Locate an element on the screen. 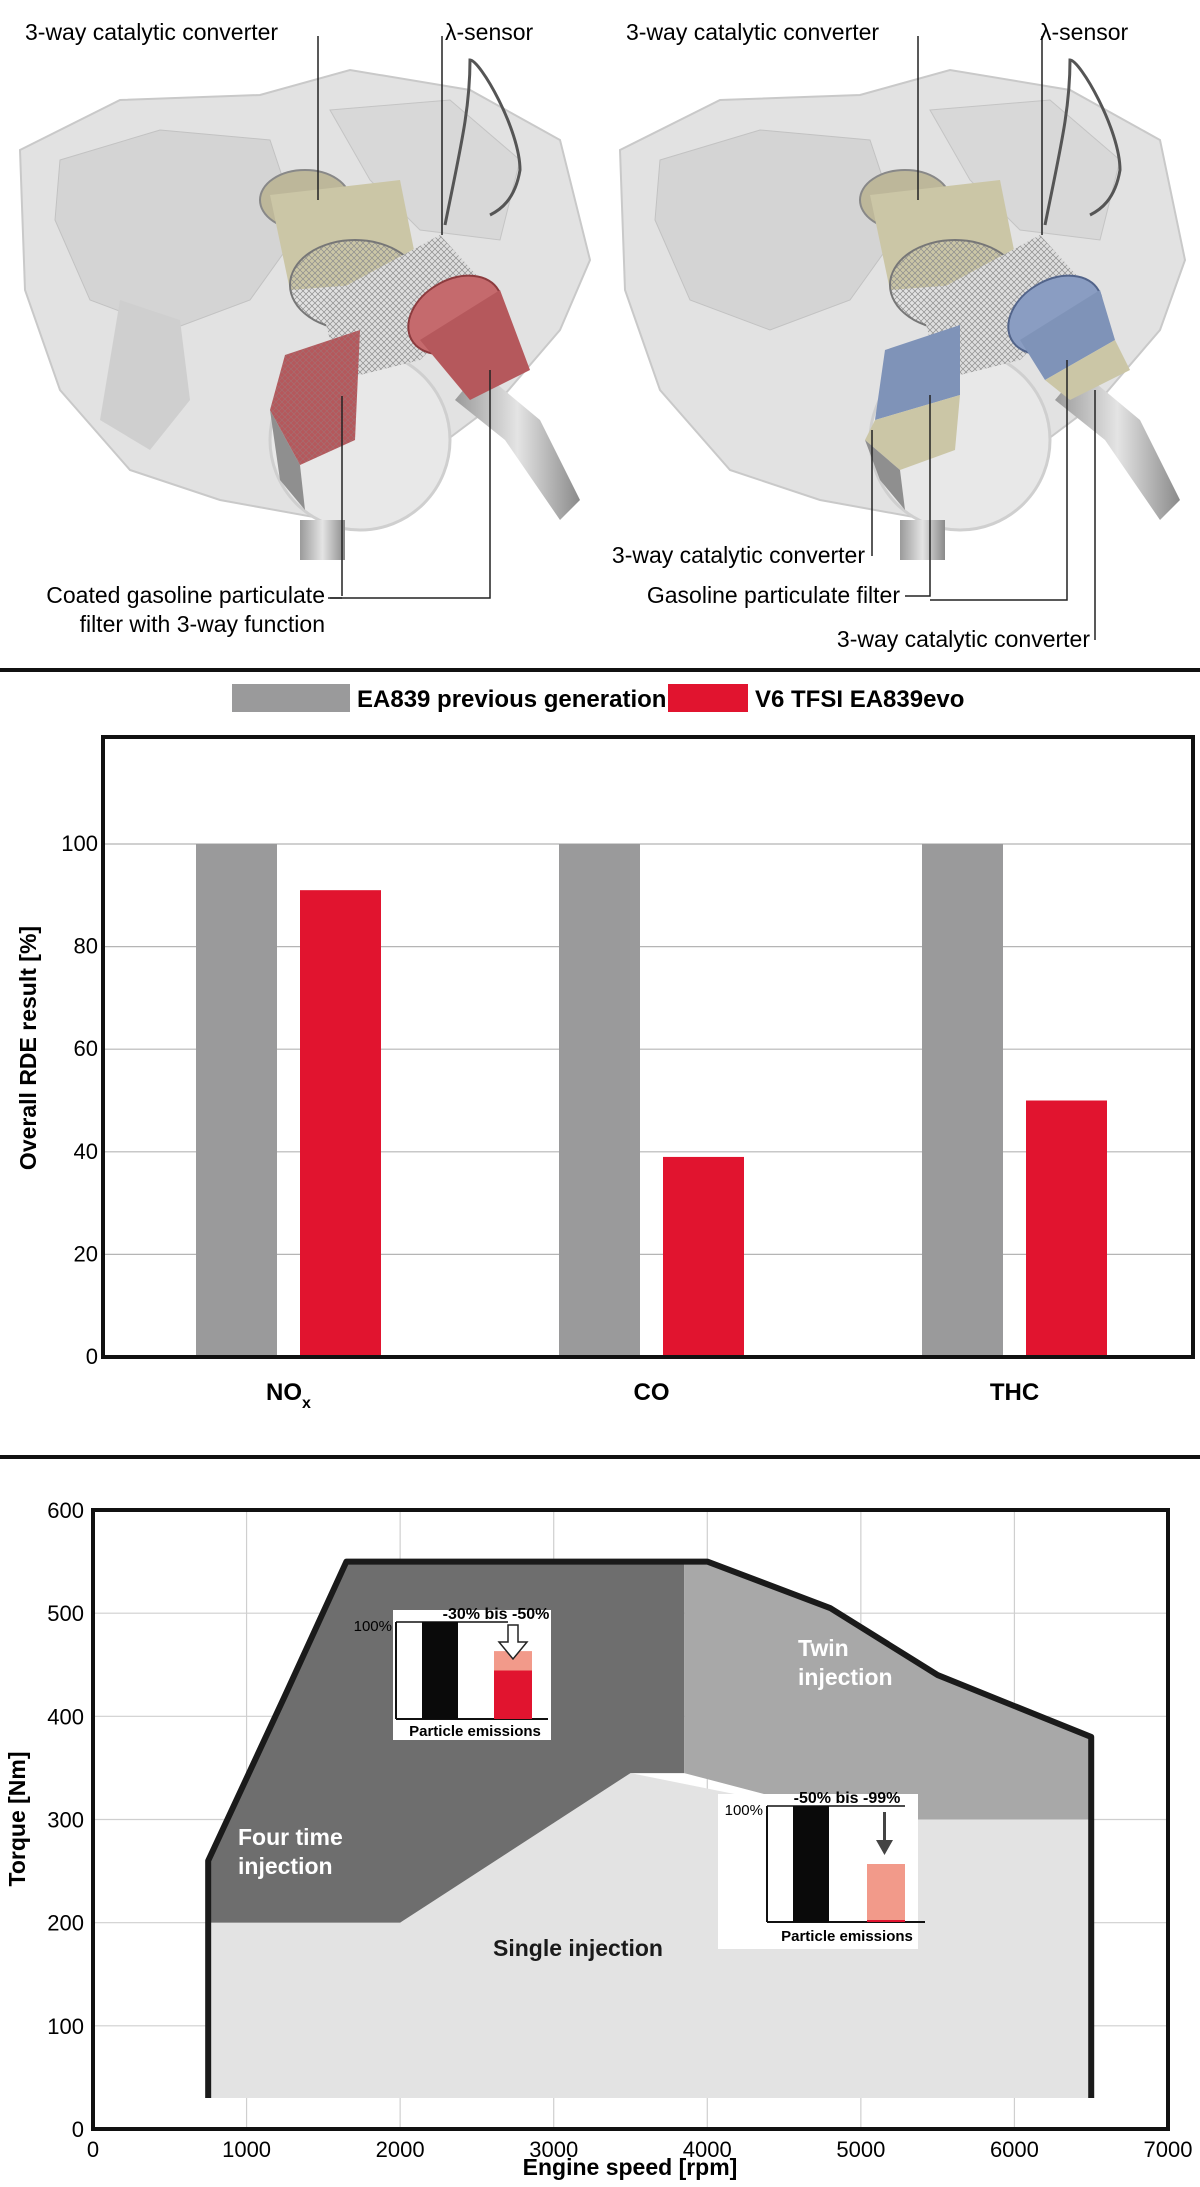 The height and width of the screenshot is (2187, 1200). map-x-tick-label: 7000 is located at coordinates (1168, 2149).